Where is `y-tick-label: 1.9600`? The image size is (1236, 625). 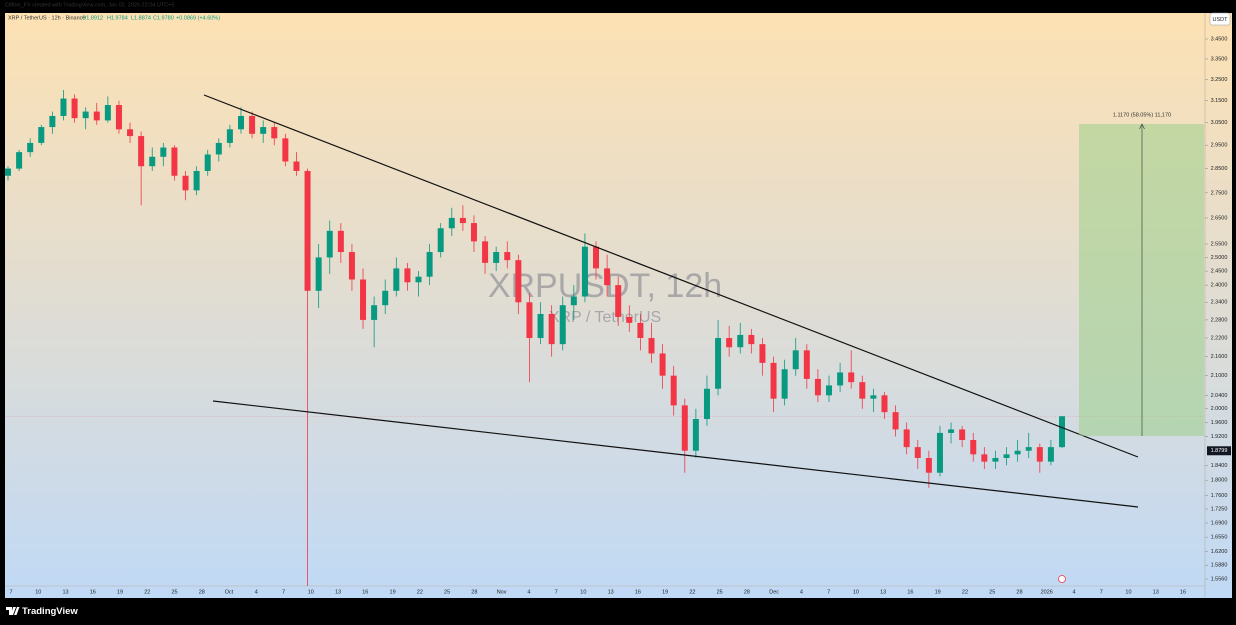 y-tick-label: 1.9600 is located at coordinates (1219, 423).